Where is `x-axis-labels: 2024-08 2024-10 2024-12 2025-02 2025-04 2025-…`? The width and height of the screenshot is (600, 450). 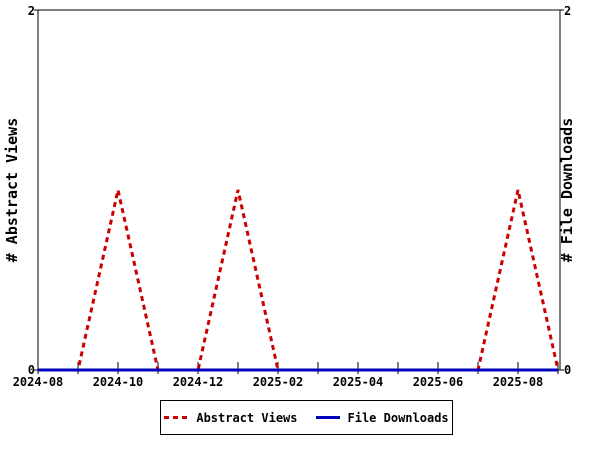 x-axis-labels: 2024-08 2024-10 2024-12 2025-02 2025-04 2025-… is located at coordinates (278, 382).